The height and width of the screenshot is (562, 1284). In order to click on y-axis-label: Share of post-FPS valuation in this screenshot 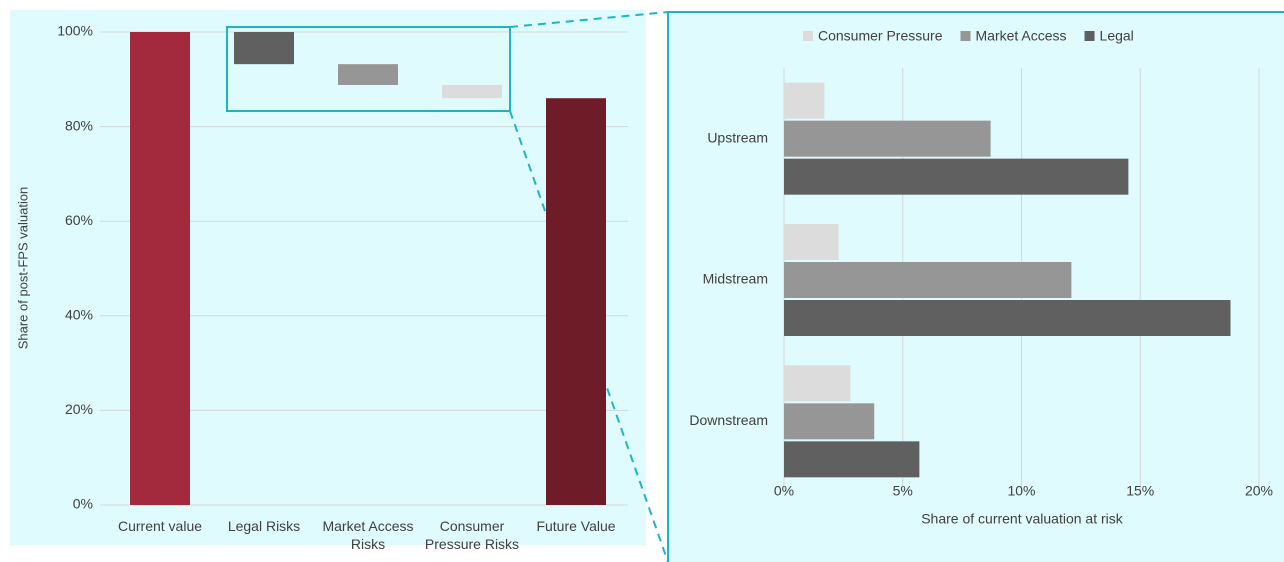, I will do `click(22, 268)`.